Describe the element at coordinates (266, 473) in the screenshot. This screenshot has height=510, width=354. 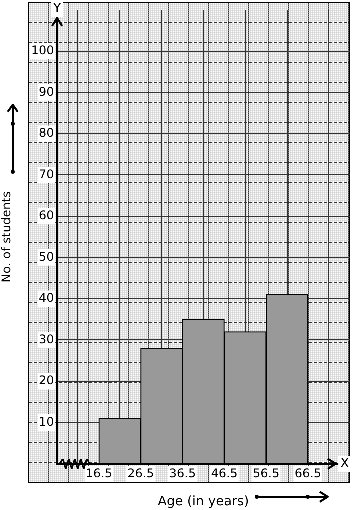
I see `x-tick-label: 56.5` at that location.